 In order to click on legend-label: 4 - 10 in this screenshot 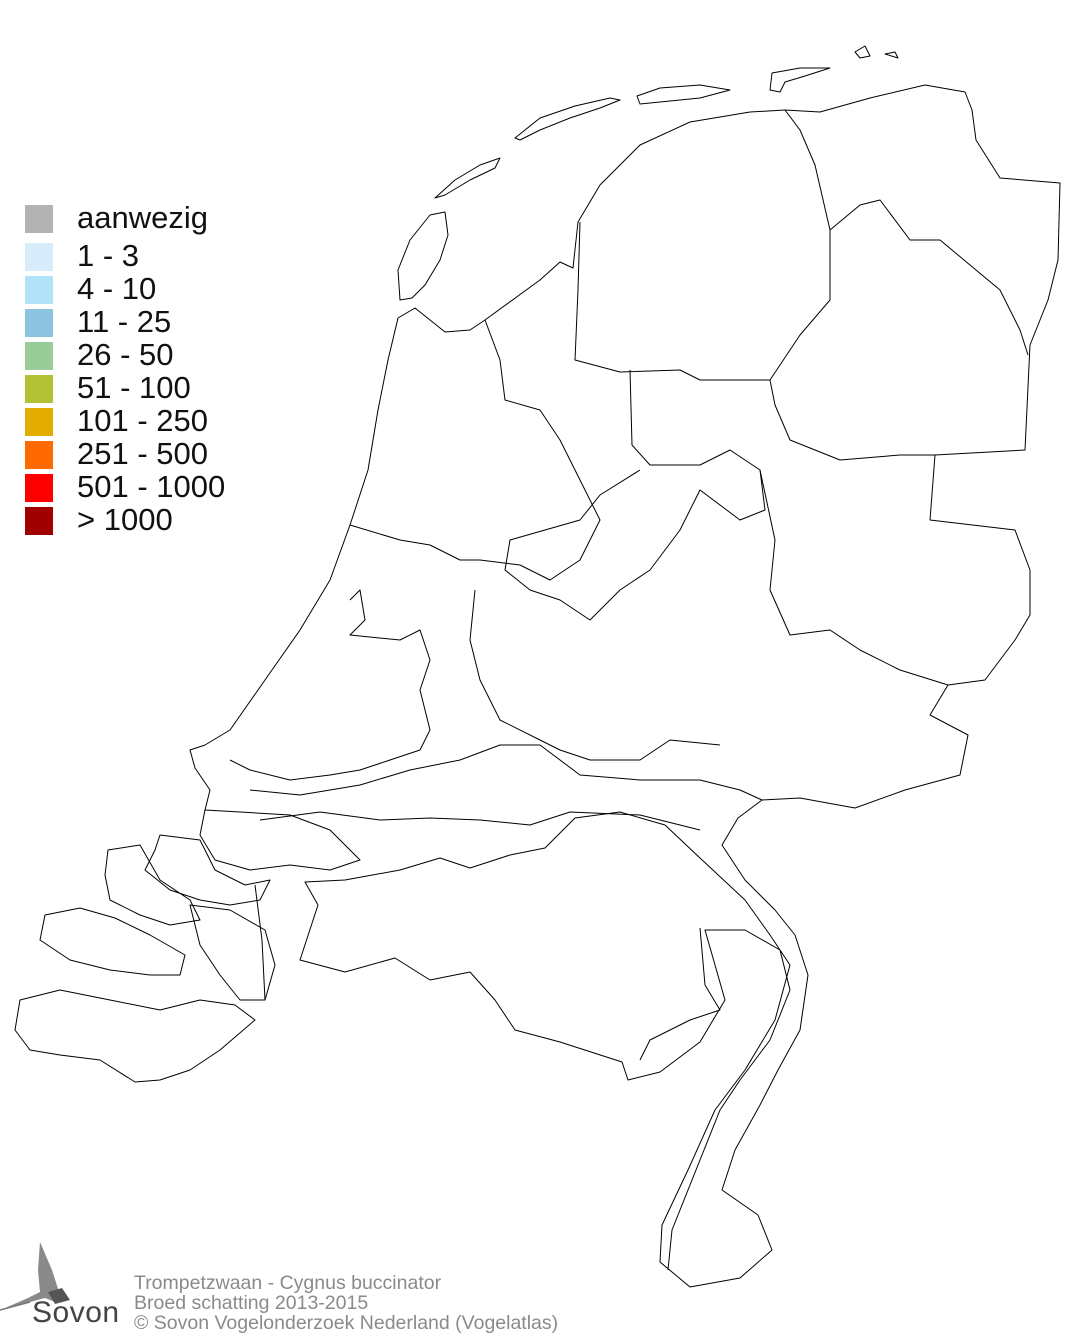, I will do `click(117, 288)`.